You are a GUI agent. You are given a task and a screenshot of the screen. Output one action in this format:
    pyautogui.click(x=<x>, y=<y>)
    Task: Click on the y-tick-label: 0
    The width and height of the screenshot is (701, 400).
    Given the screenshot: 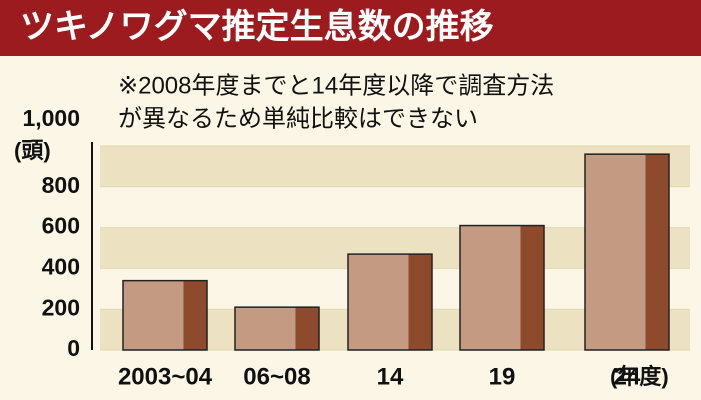 What is the action you would take?
    pyautogui.click(x=73, y=348)
    